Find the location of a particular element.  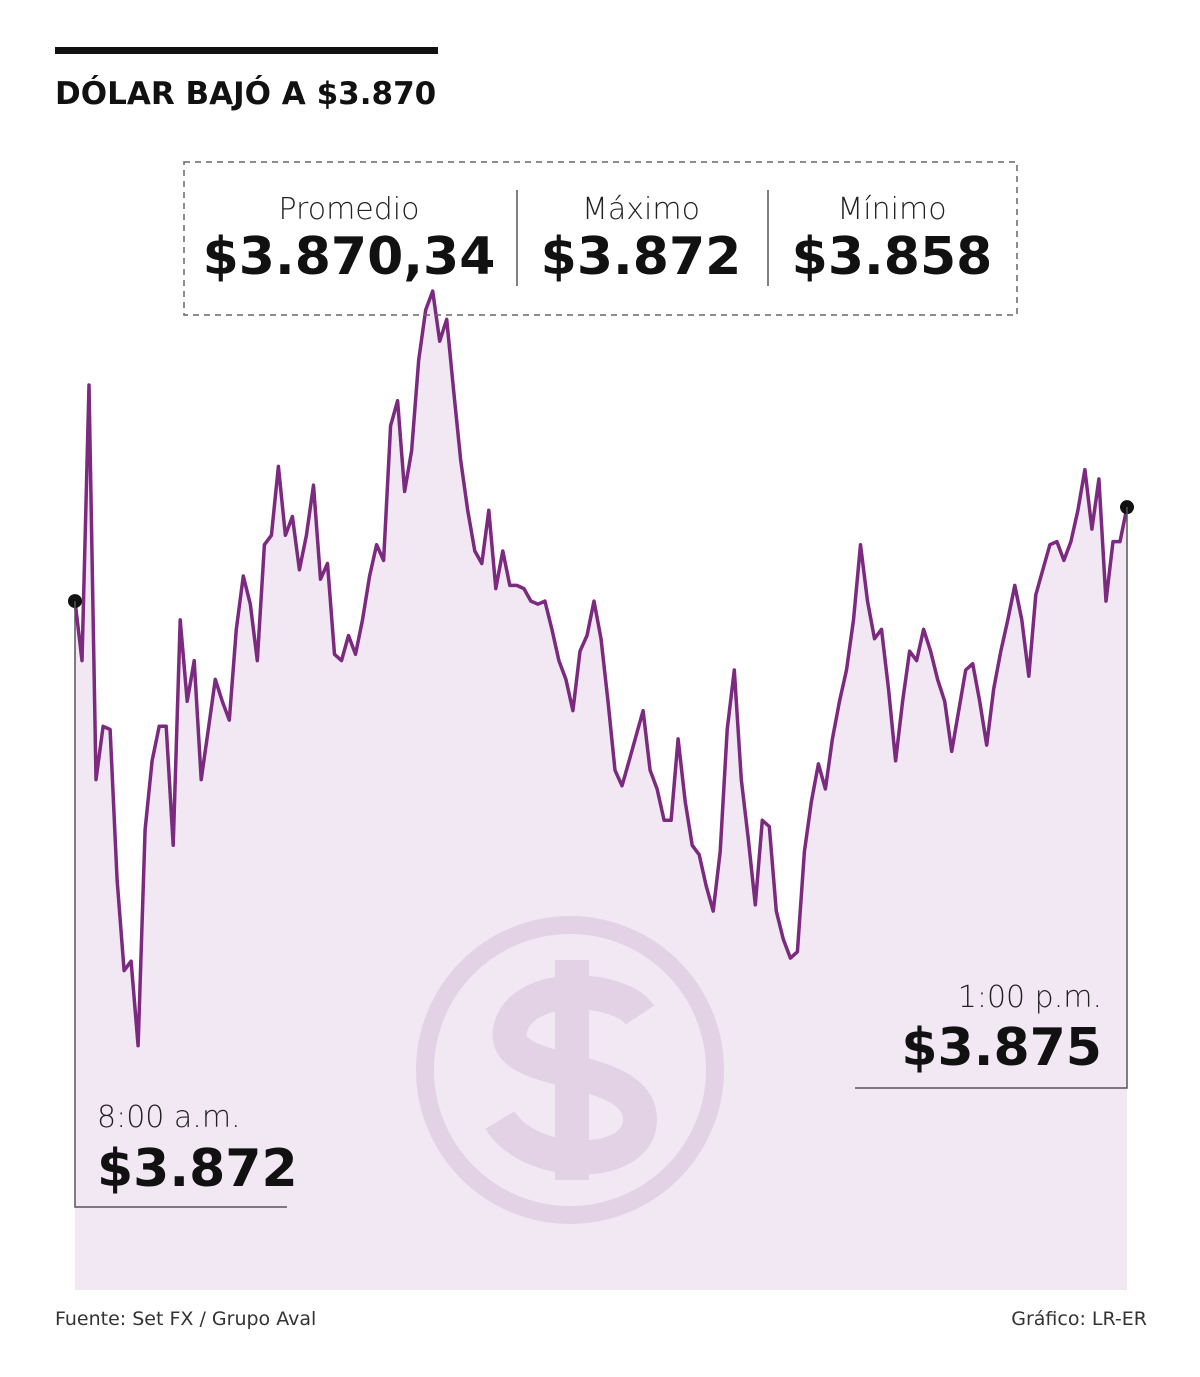

stats-box is located at coordinates (600, 238).